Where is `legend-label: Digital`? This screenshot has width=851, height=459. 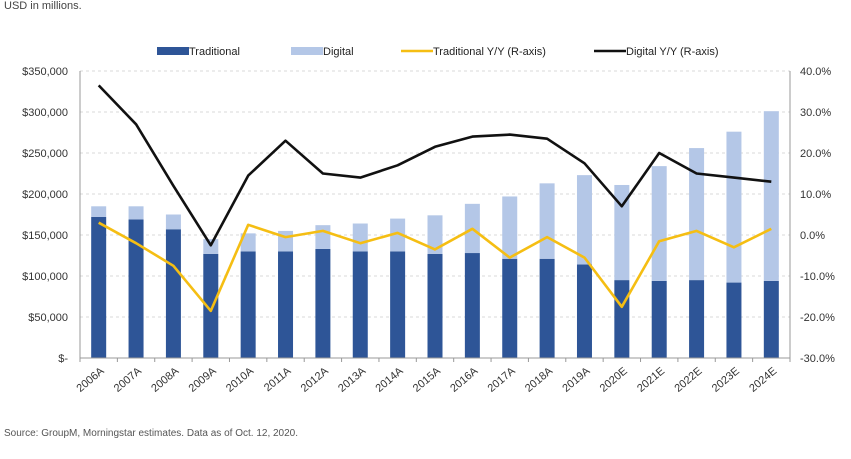 legend-label: Digital is located at coordinates (338, 52).